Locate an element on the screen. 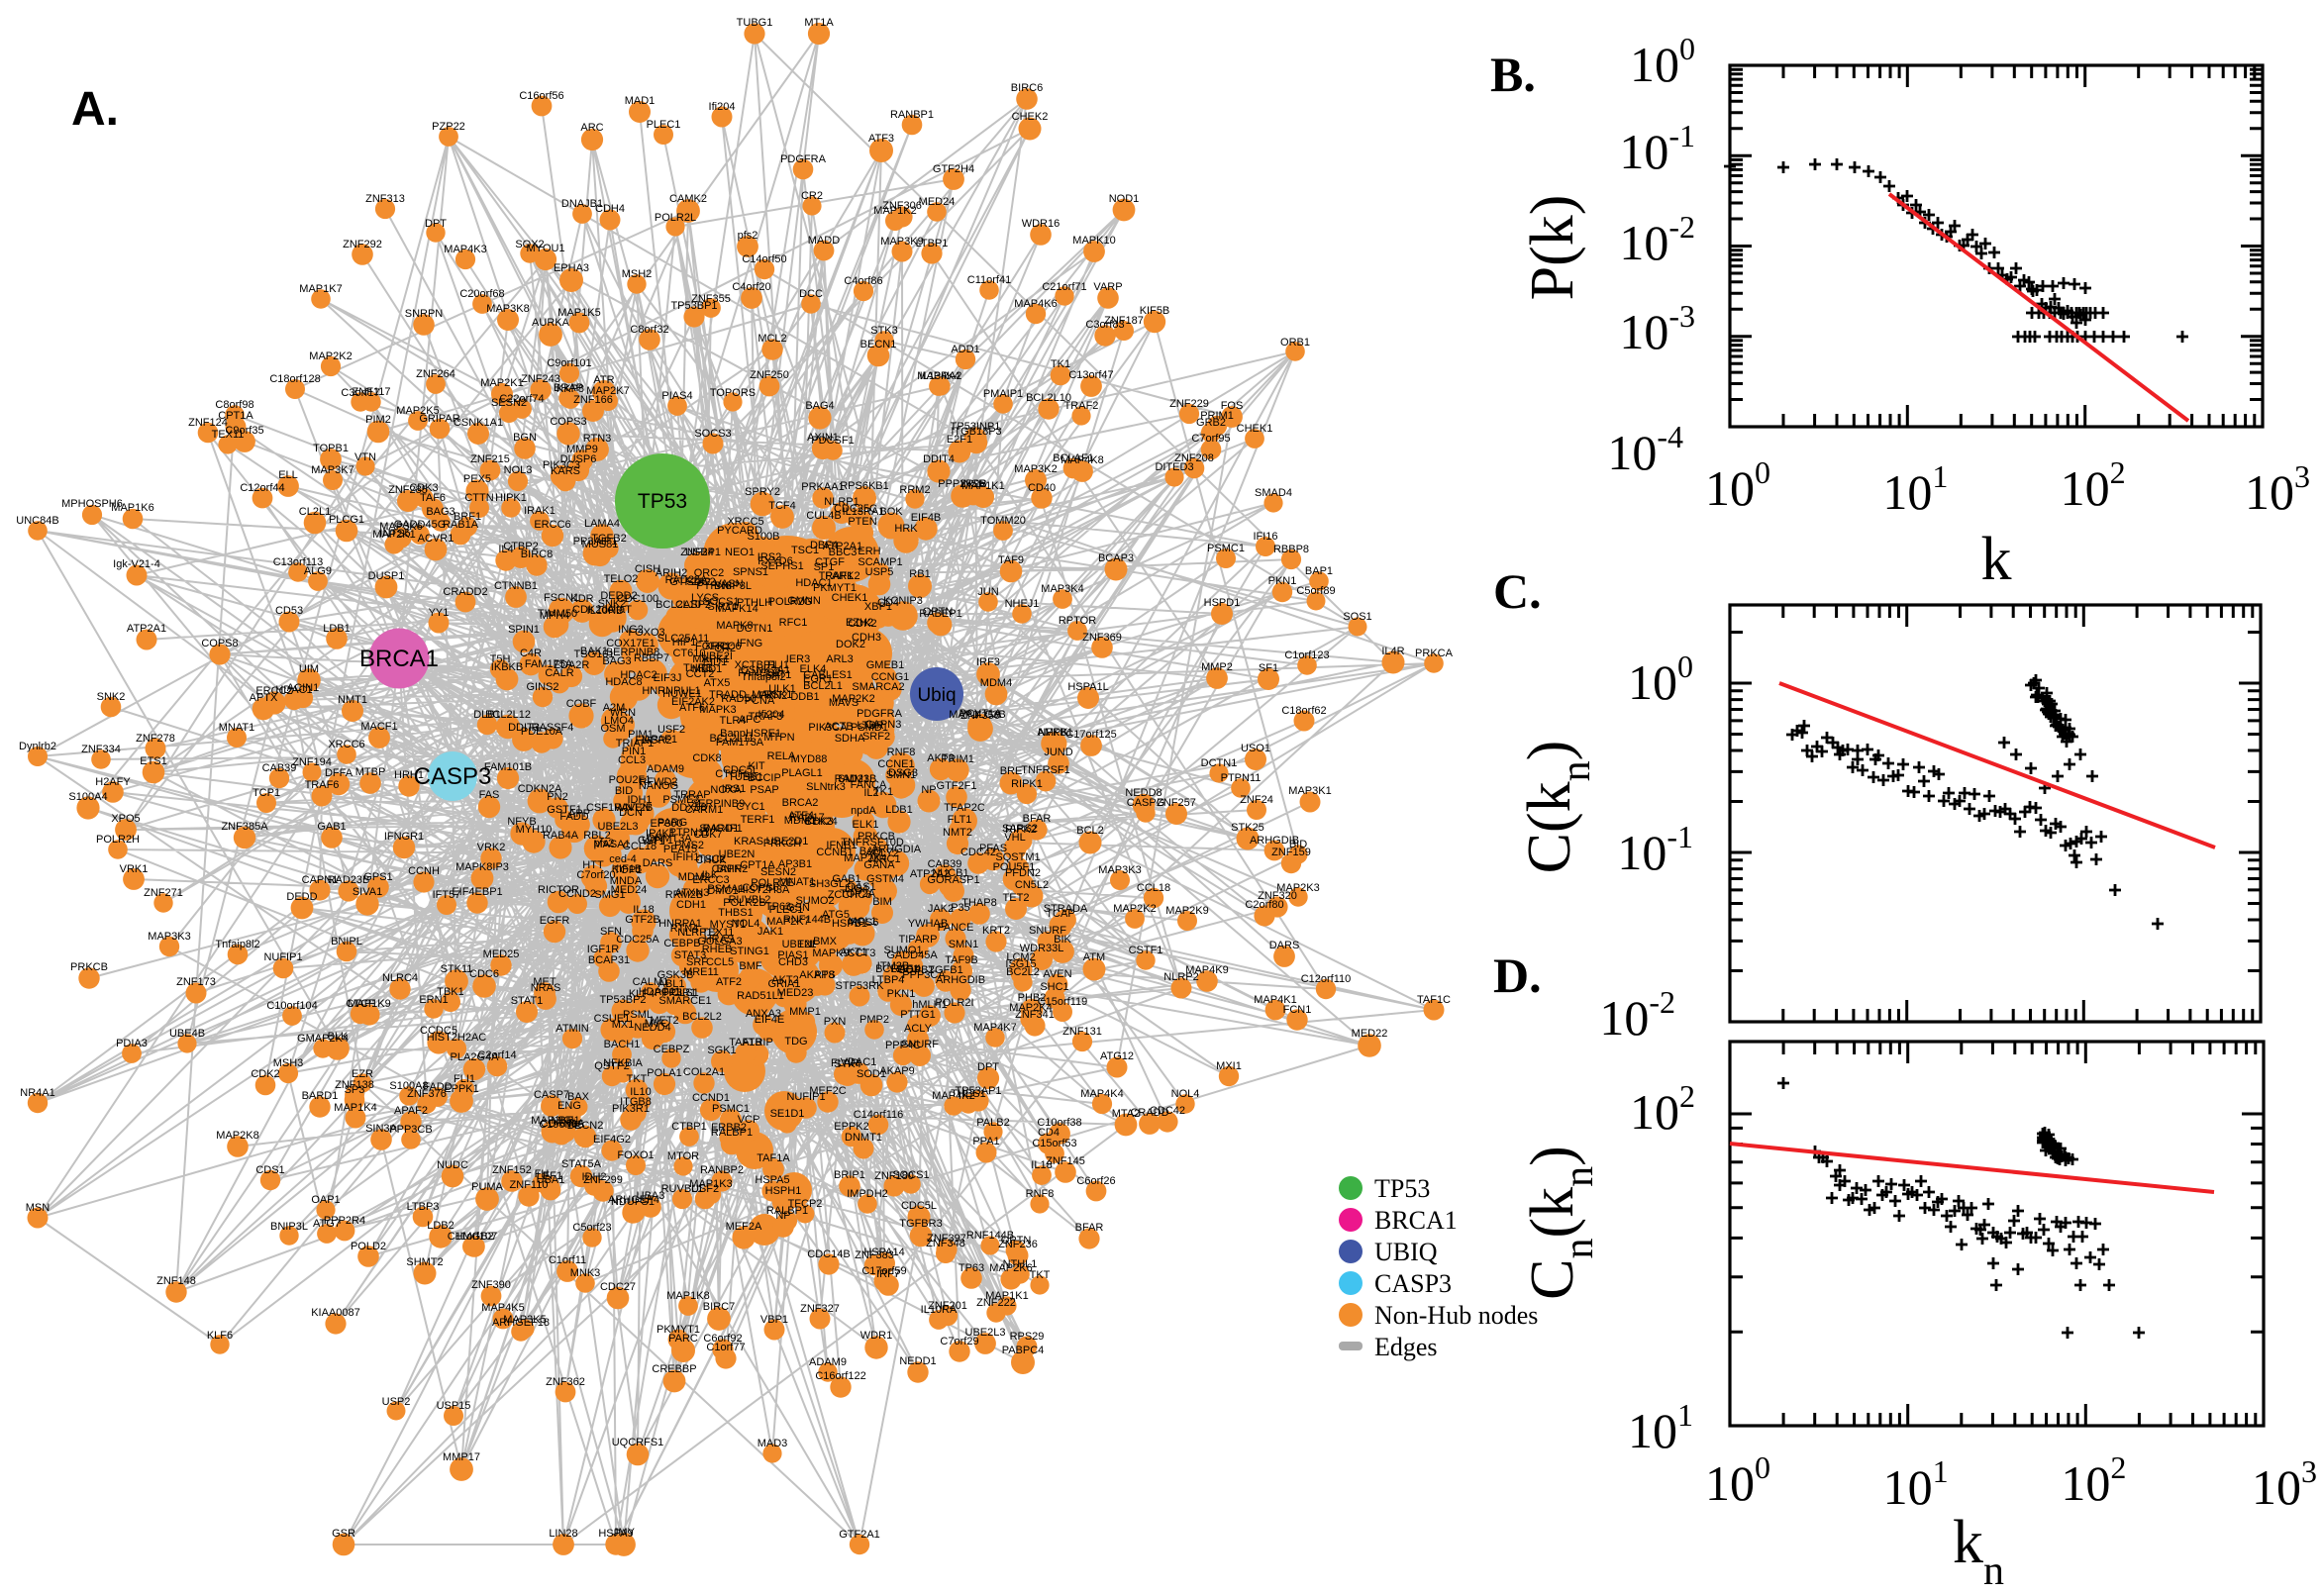 The width and height of the screenshot is (2323, 1596). svg-text: VBP1 is located at coordinates (774, 1320).